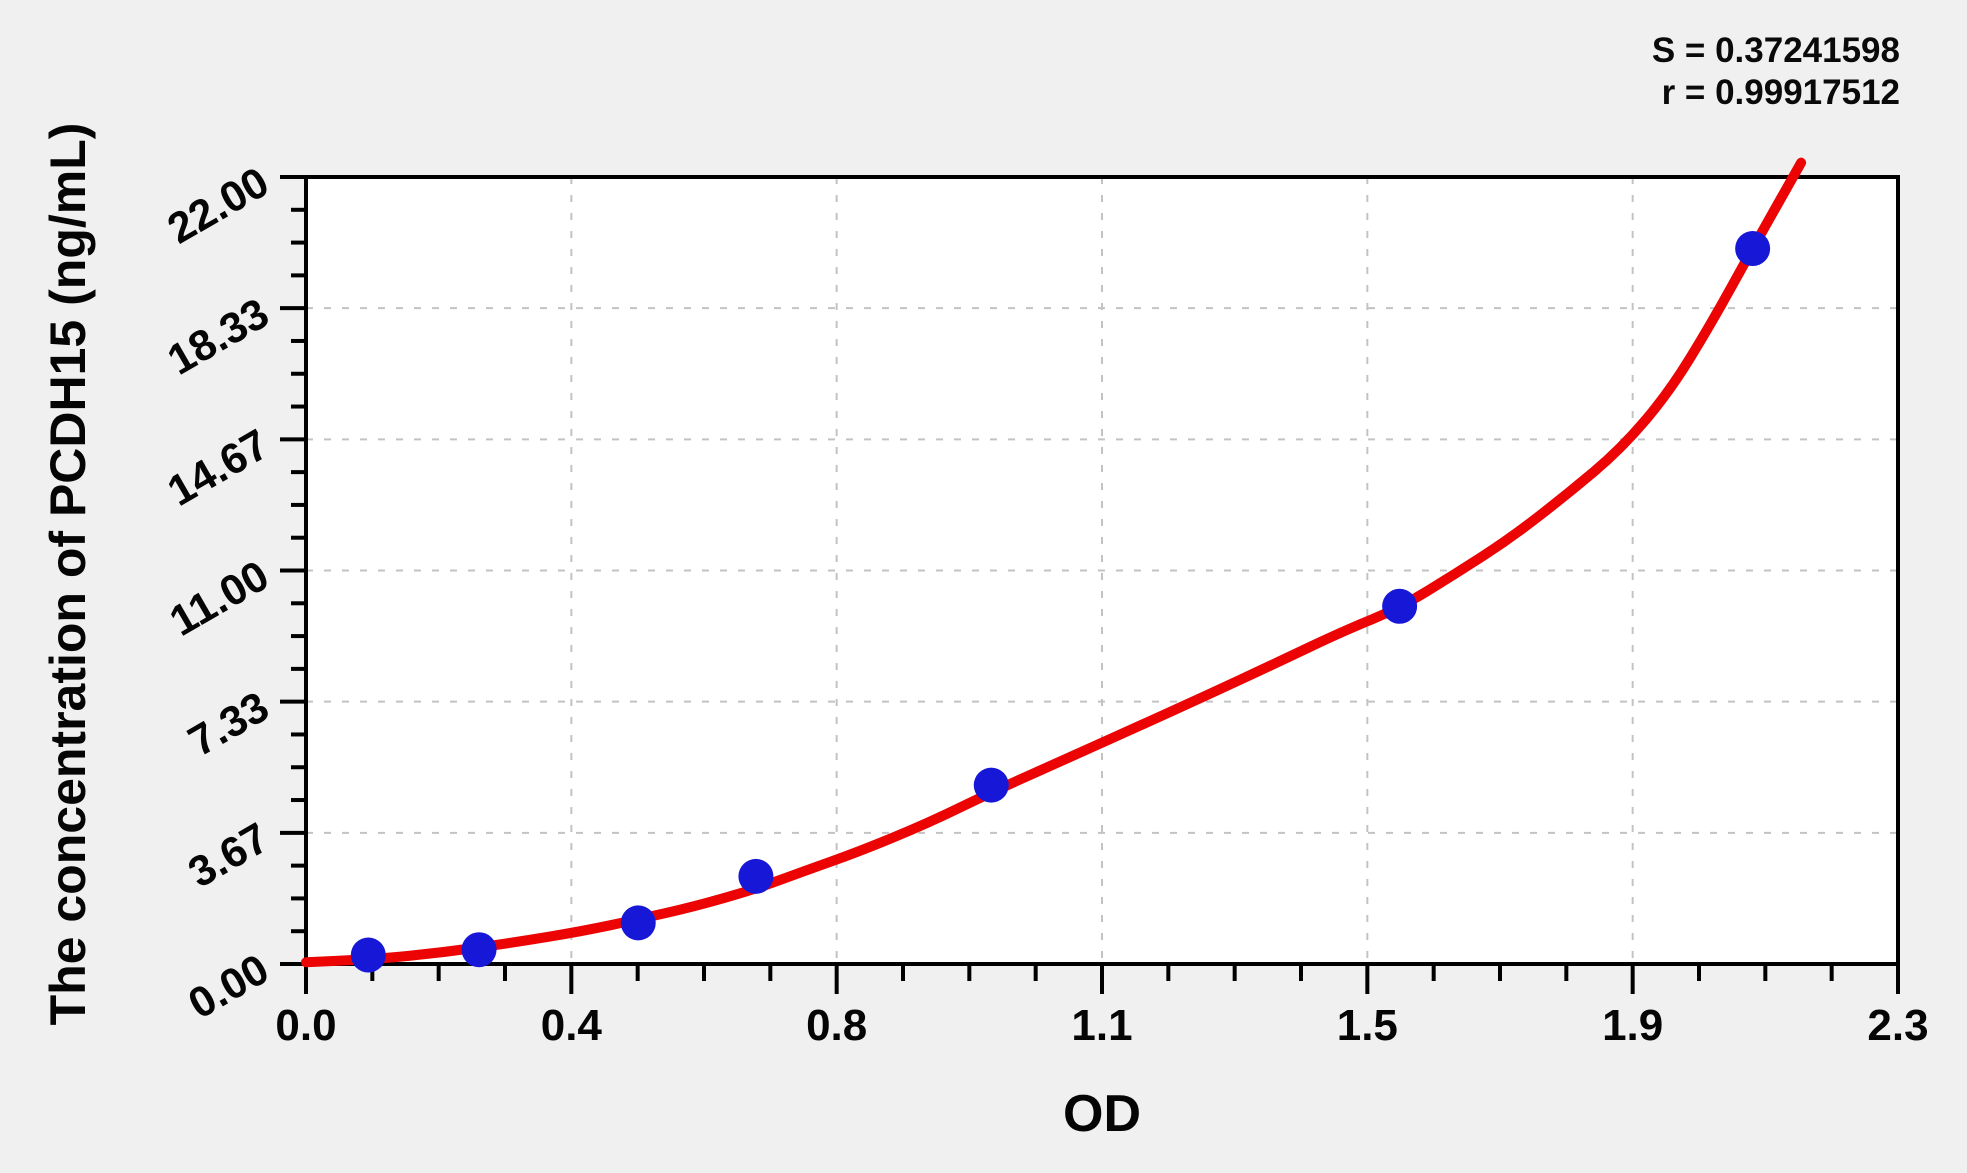 This screenshot has height=1173, width=1967. What do you see at coordinates (229, 724) in the screenshot?
I see `y-tick-label: 7.33` at bounding box center [229, 724].